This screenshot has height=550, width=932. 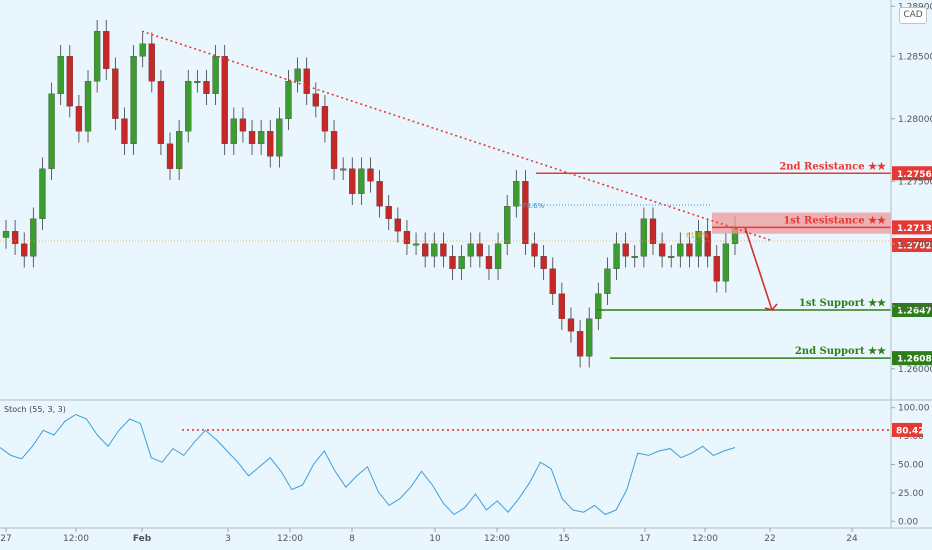 What do you see at coordinates (915, 120) in the screenshot?
I see `price-tick-label: 1.28000` at bounding box center [915, 120].